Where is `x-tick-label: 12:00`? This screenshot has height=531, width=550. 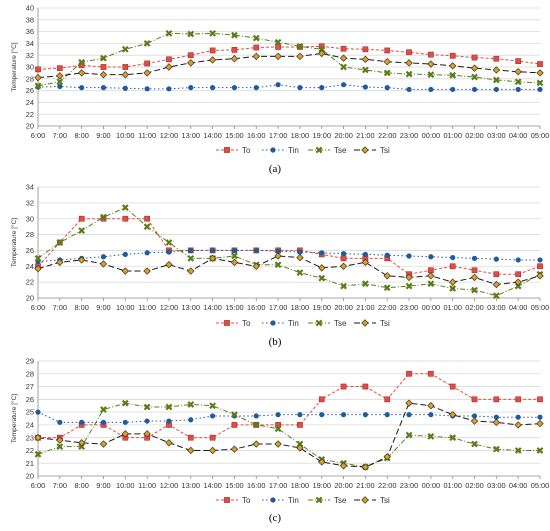 x-tick-label: 12:00 is located at coordinates (169, 307).